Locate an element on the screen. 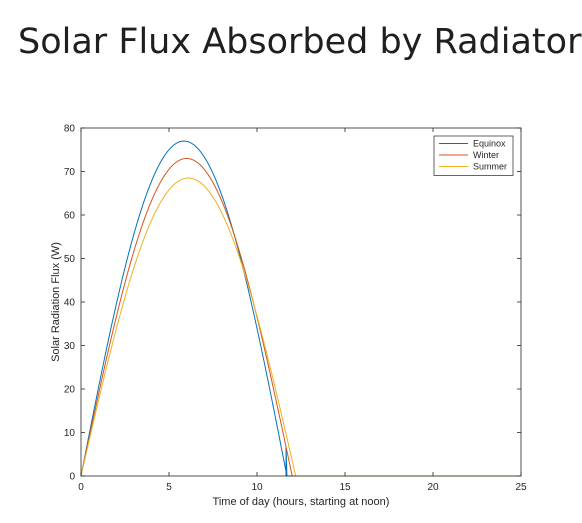 The image size is (582, 523). y-tick-label: 10 is located at coordinates (70, 433).